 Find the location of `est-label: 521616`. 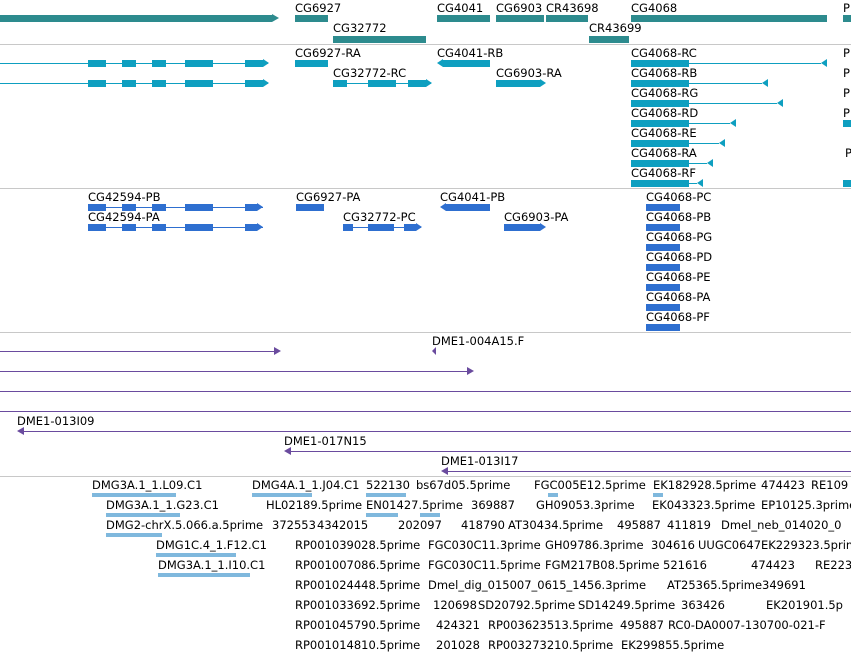

est-label: 521616 is located at coordinates (685, 565).